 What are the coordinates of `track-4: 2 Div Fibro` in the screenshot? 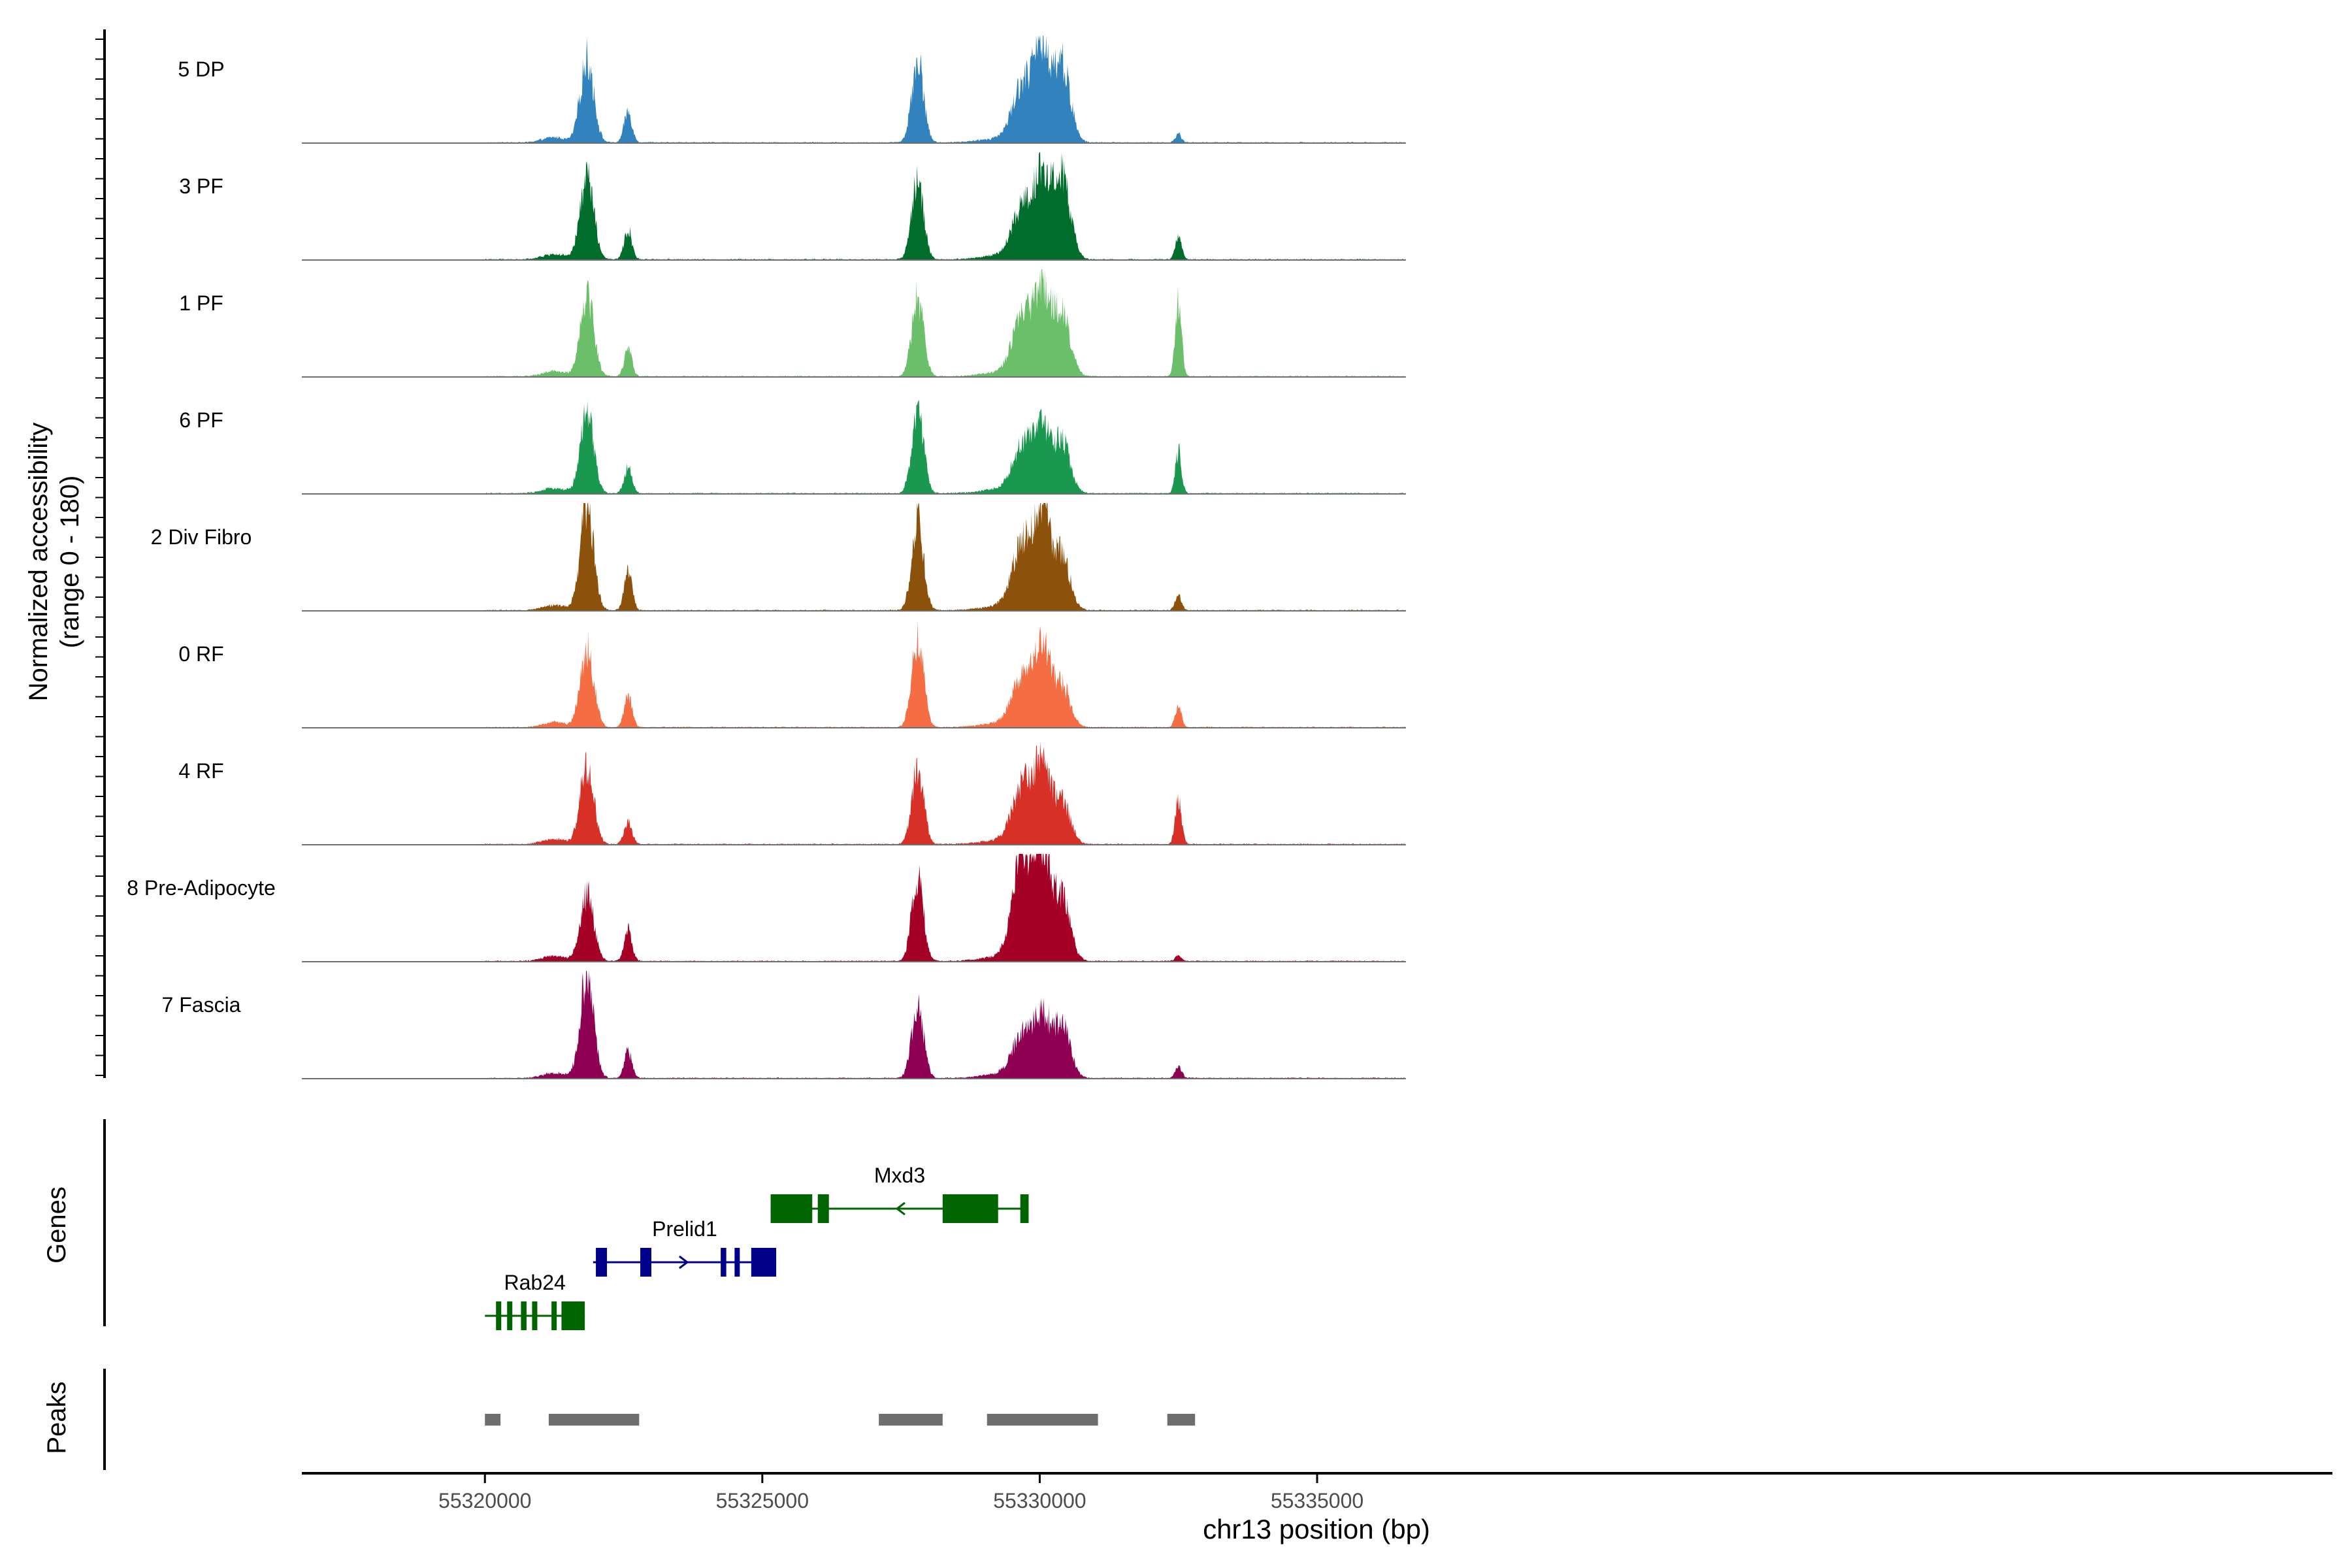 It's located at (778, 557).